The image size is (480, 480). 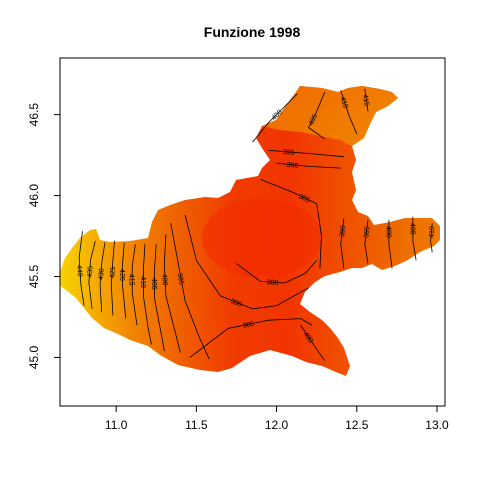 What do you see at coordinates (113, 272) in the screenshot?
I see `contour-label-3: 425` at bounding box center [113, 272].